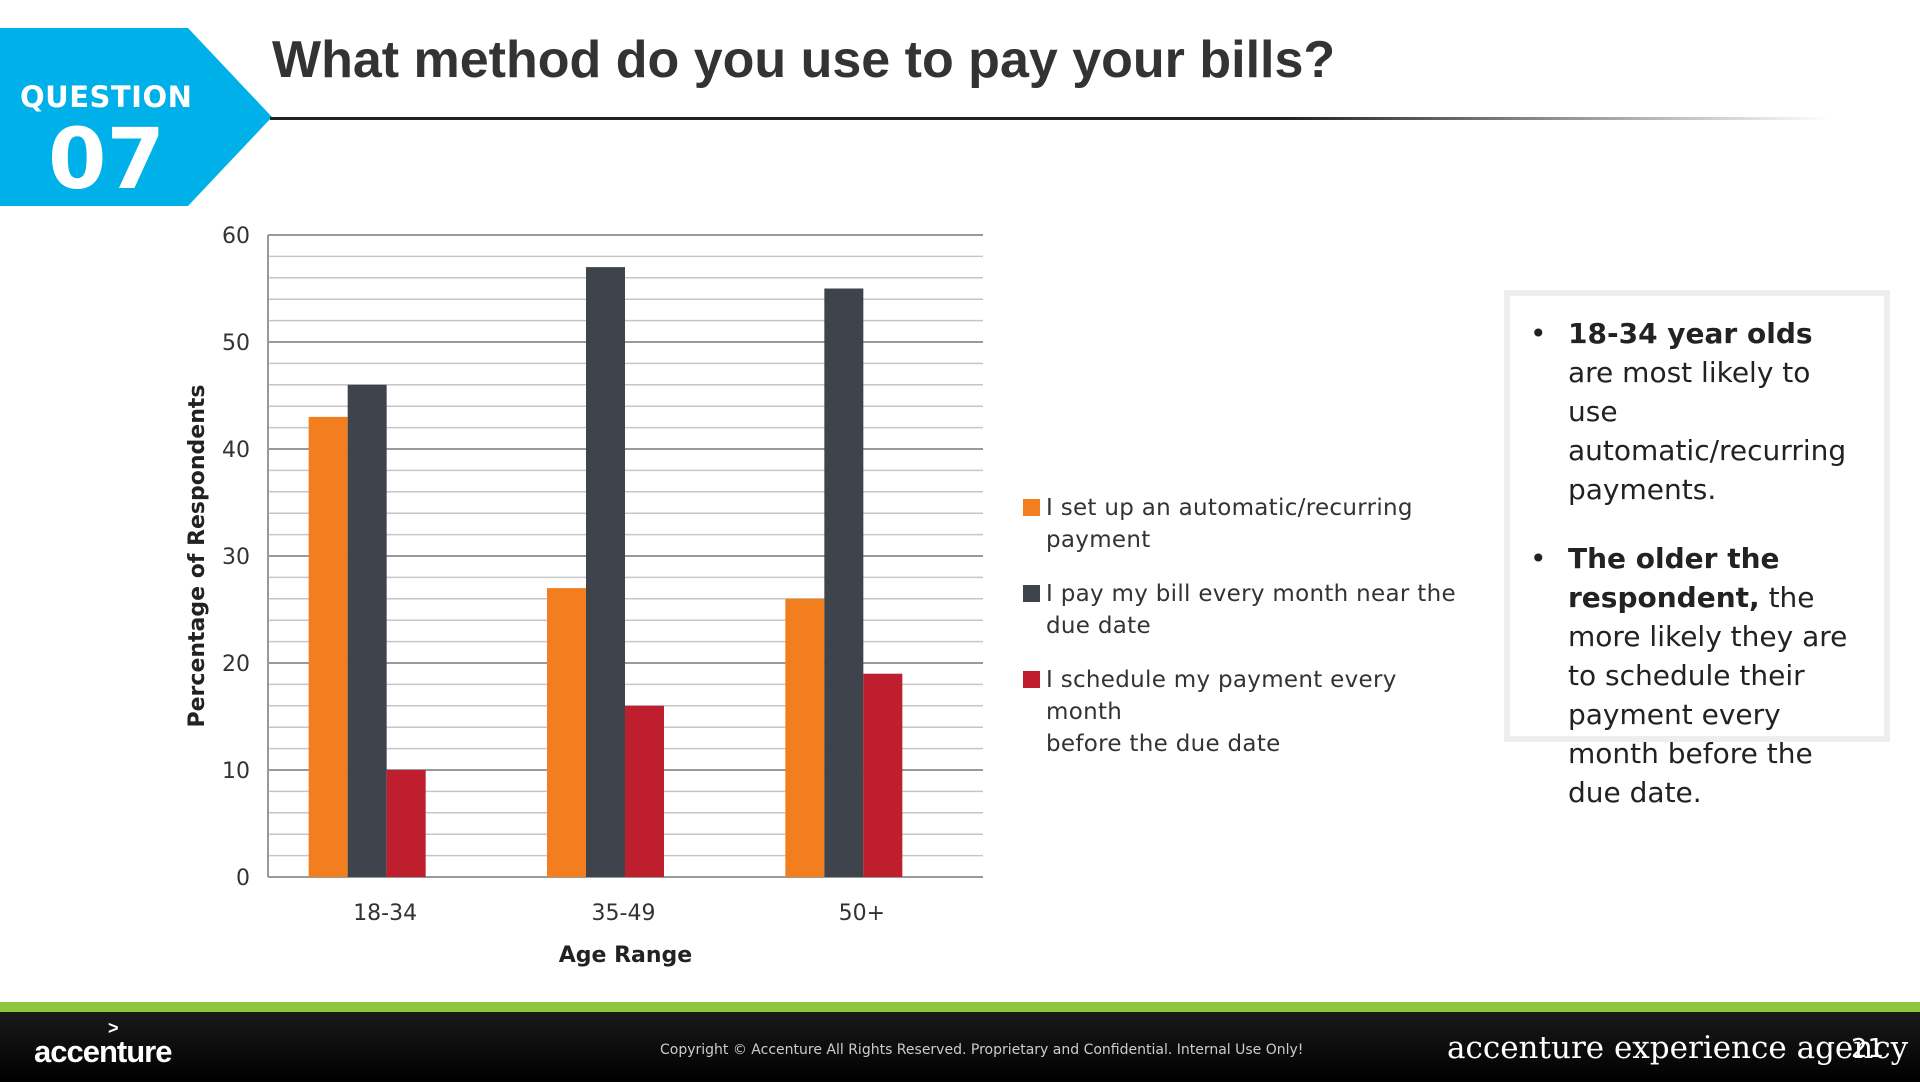 This screenshot has height=1082, width=1920. I want to click on bar-before-due-50+, so click(883, 775).